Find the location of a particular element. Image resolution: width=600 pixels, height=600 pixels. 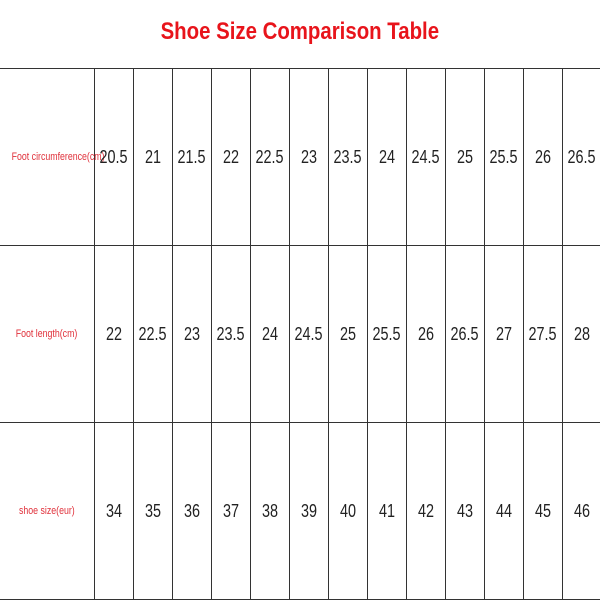

cell-value: 27 is located at coordinates (504, 333).